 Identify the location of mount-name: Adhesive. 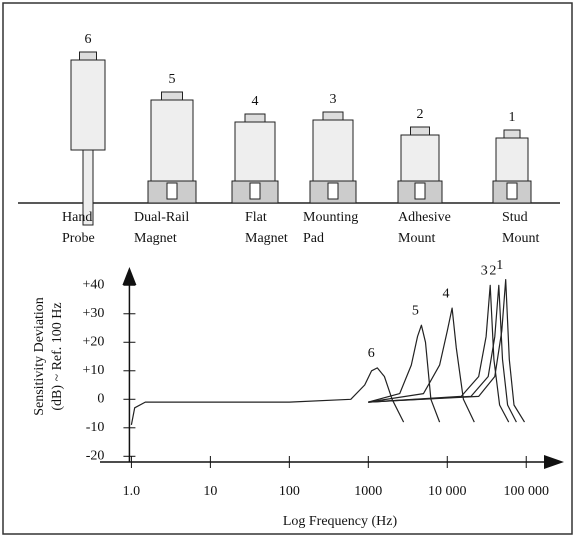
(424, 217).